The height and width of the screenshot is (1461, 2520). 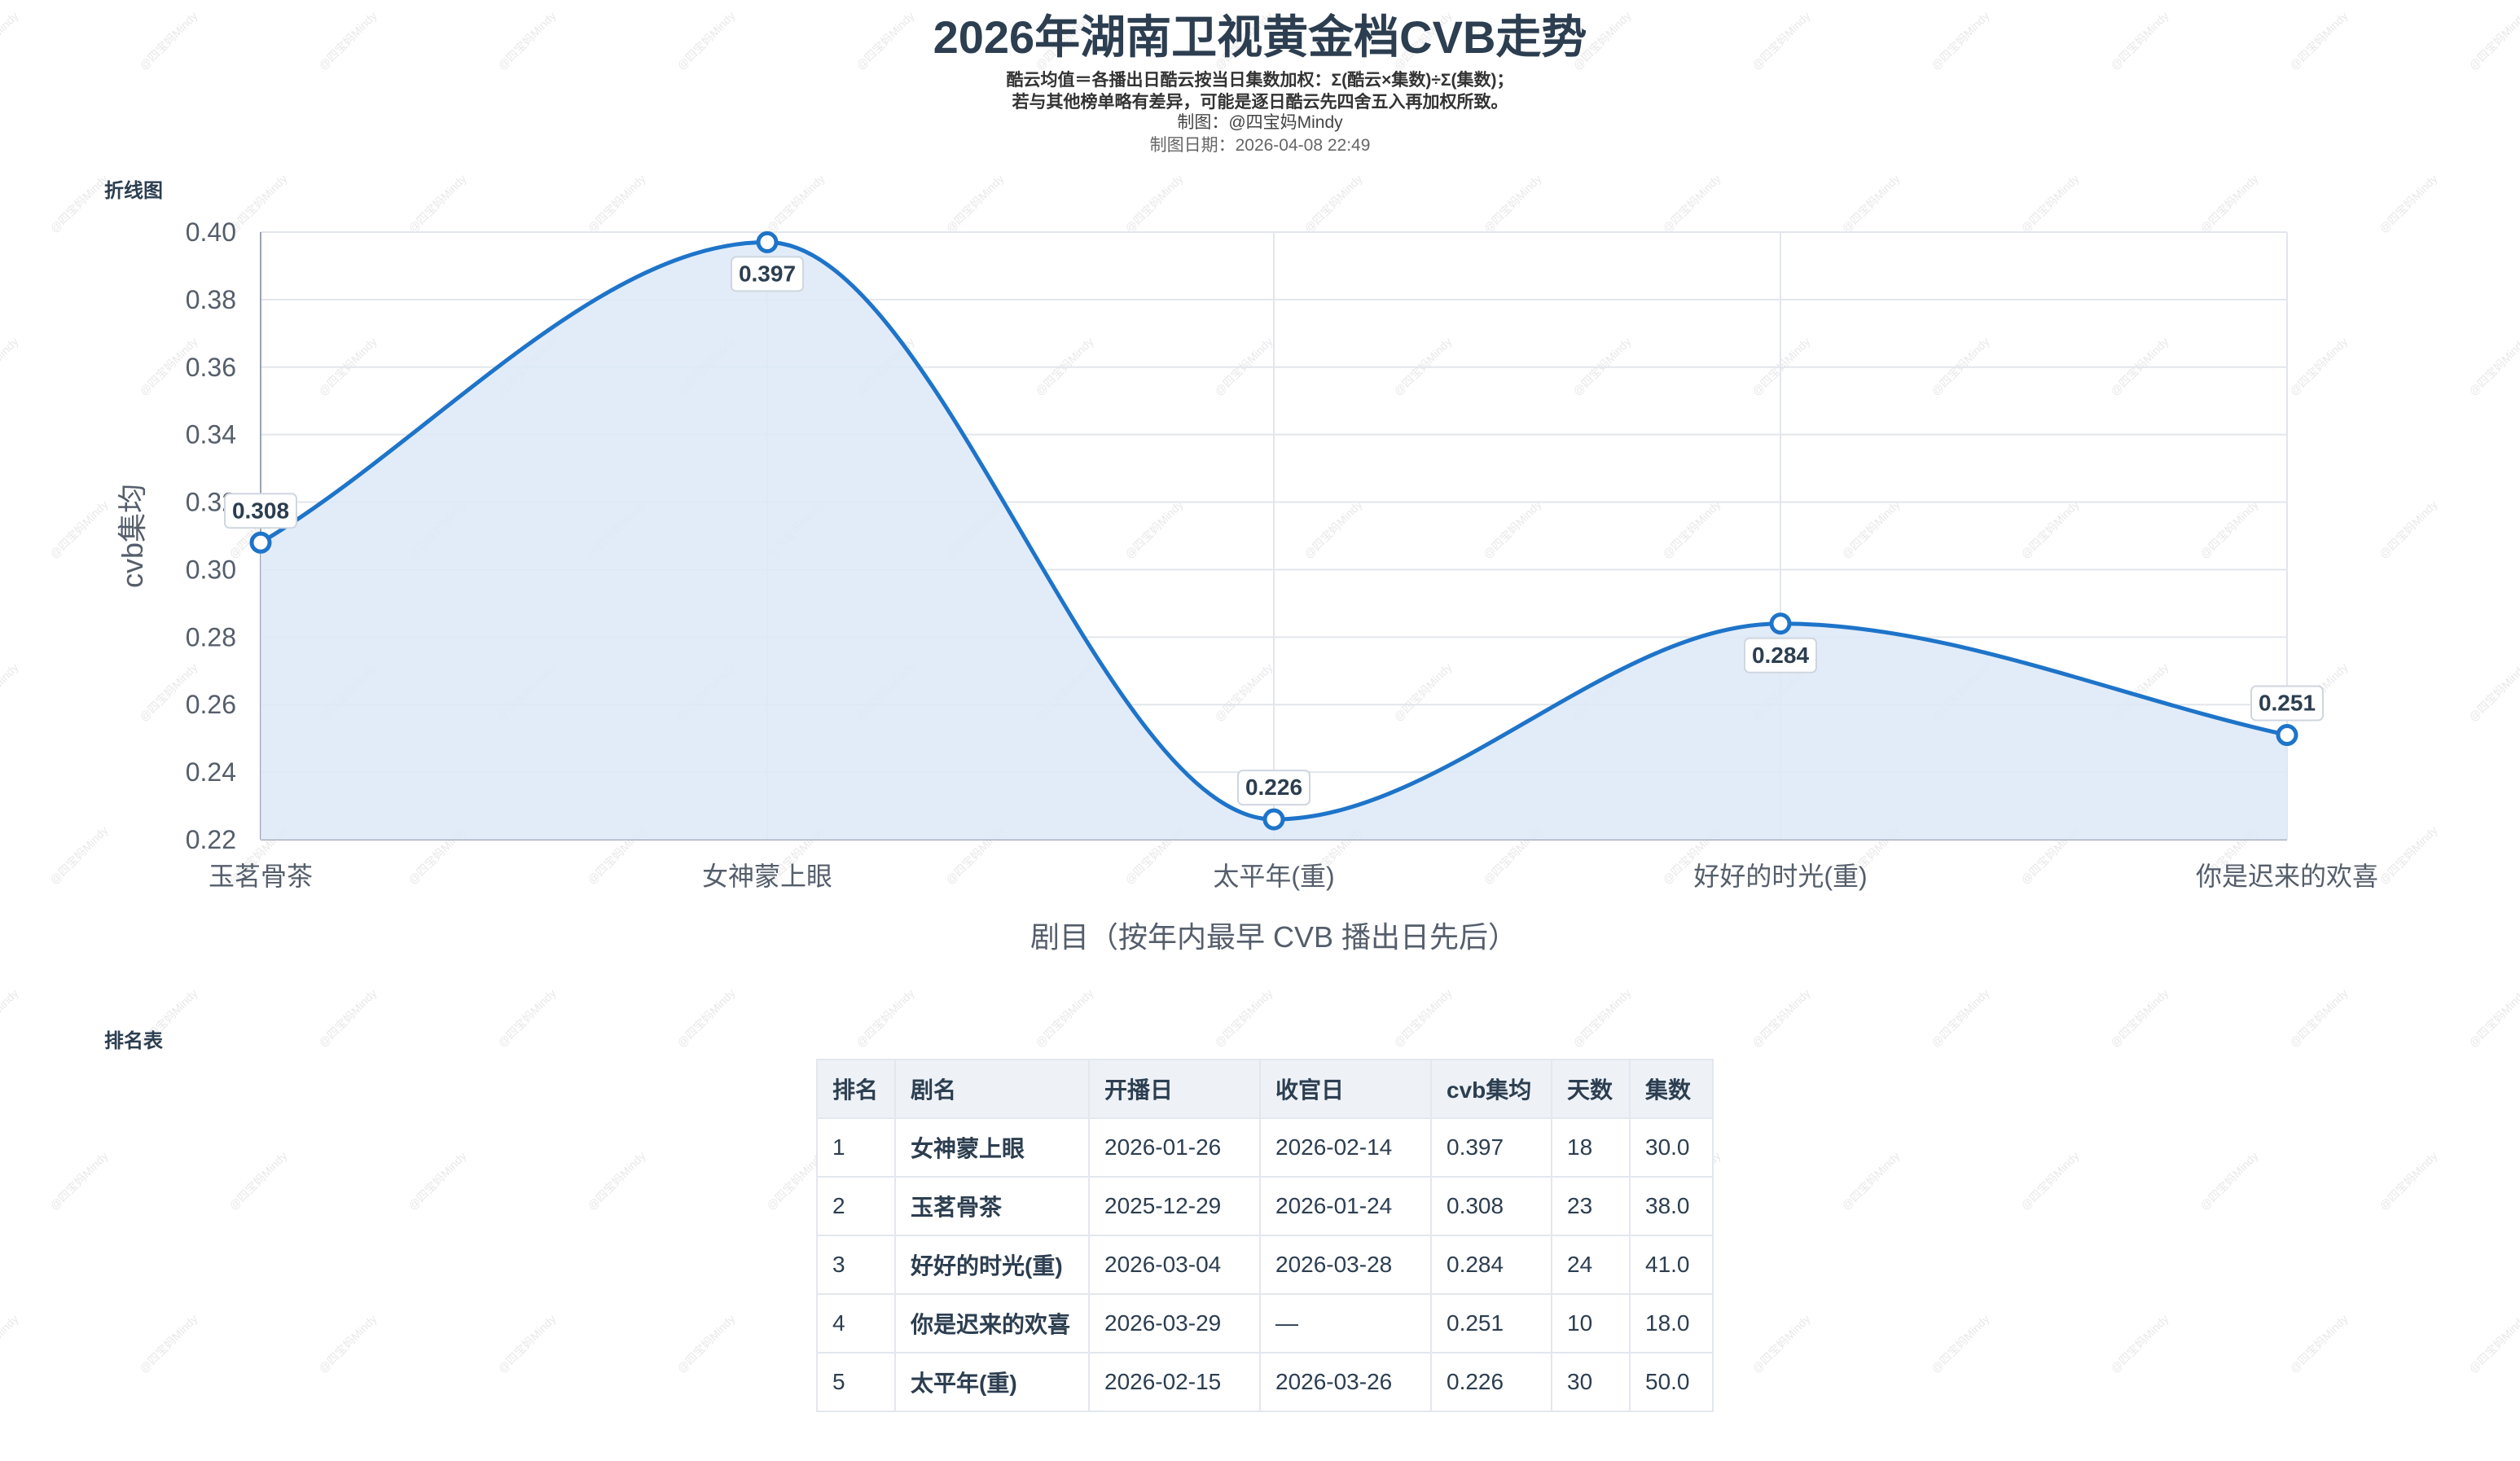 I want to click on cell-title: 太平年(重), so click(x=992, y=1382).